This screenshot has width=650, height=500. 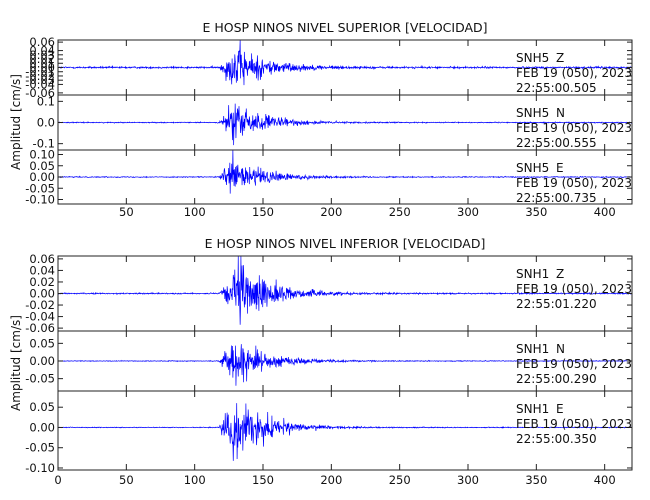 I want to click on y-tick-label: 0.01, so click(x=42, y=63).